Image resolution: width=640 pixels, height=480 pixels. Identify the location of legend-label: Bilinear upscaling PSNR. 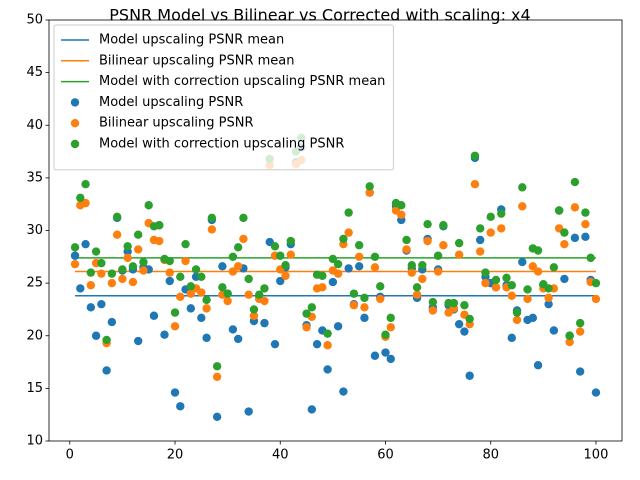
(176, 123).